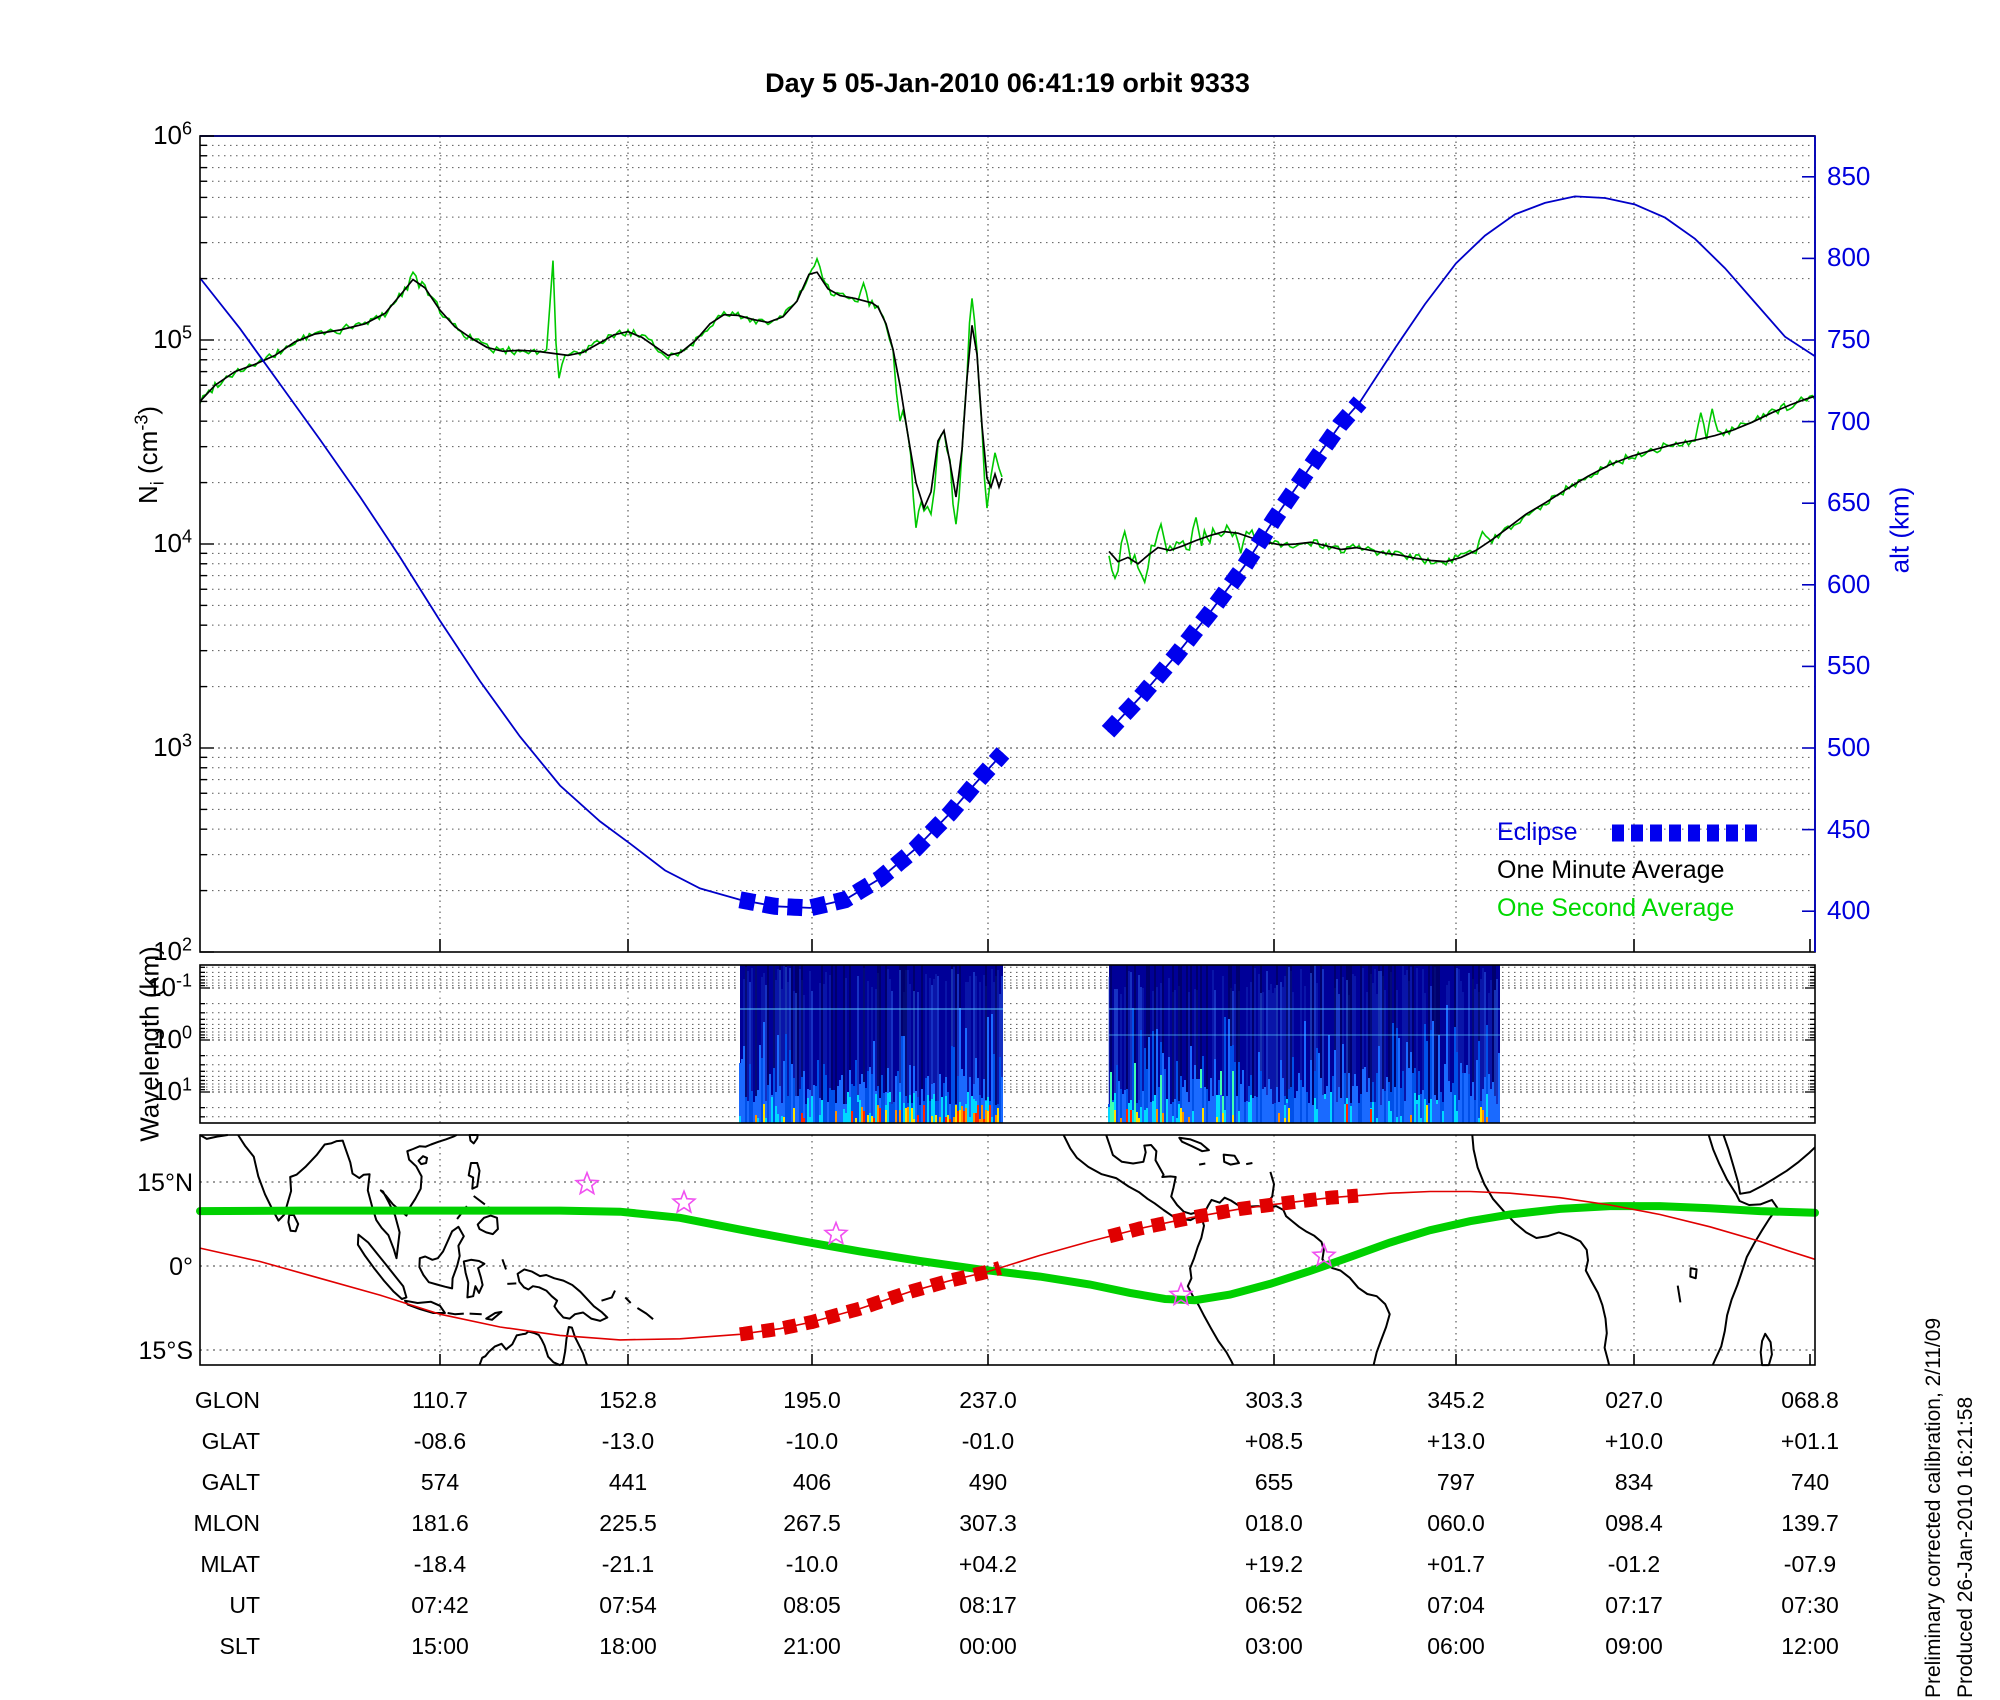 This screenshot has width=2000, height=1700. What do you see at coordinates (165, 1183) in the screenshot?
I see `map-tick-15n: 15°N` at bounding box center [165, 1183].